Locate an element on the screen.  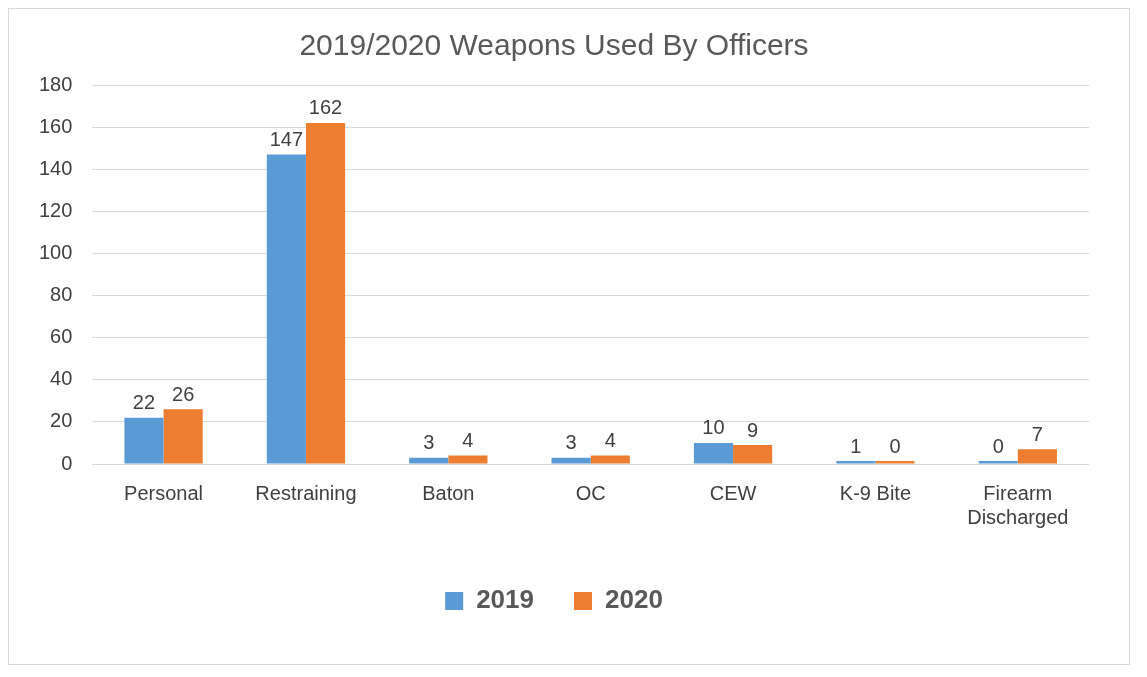
data-label: 26 is located at coordinates (183, 393).